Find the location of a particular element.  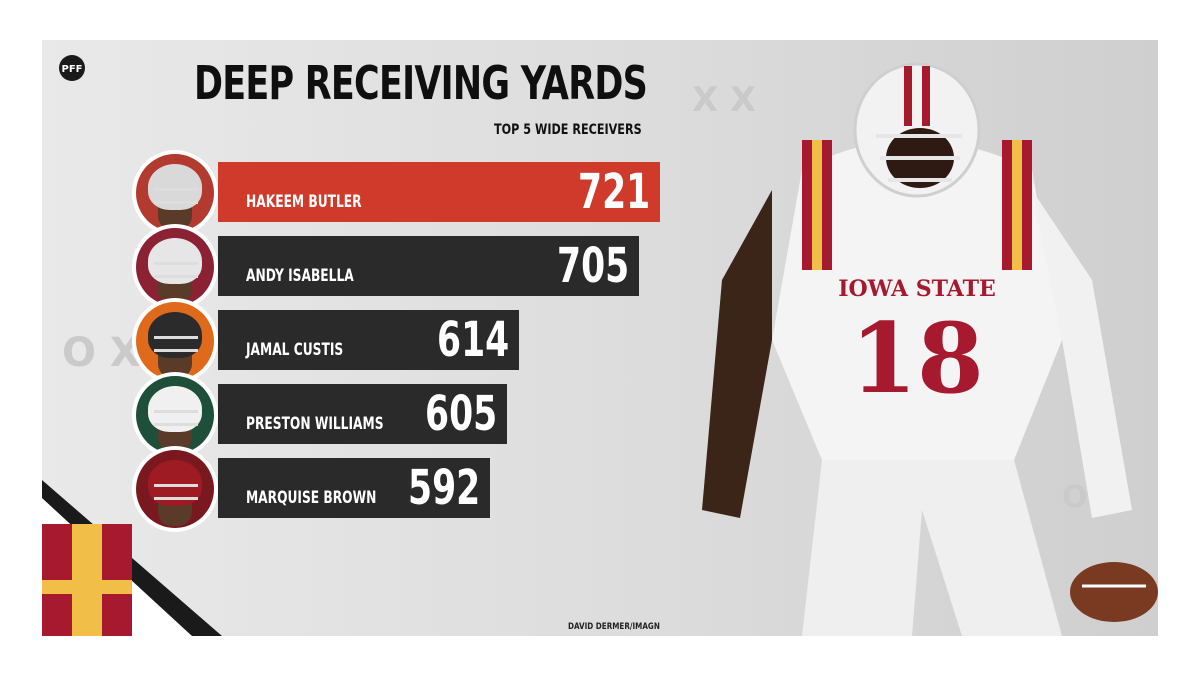

bar-value-label: 605 is located at coordinates (460, 414).